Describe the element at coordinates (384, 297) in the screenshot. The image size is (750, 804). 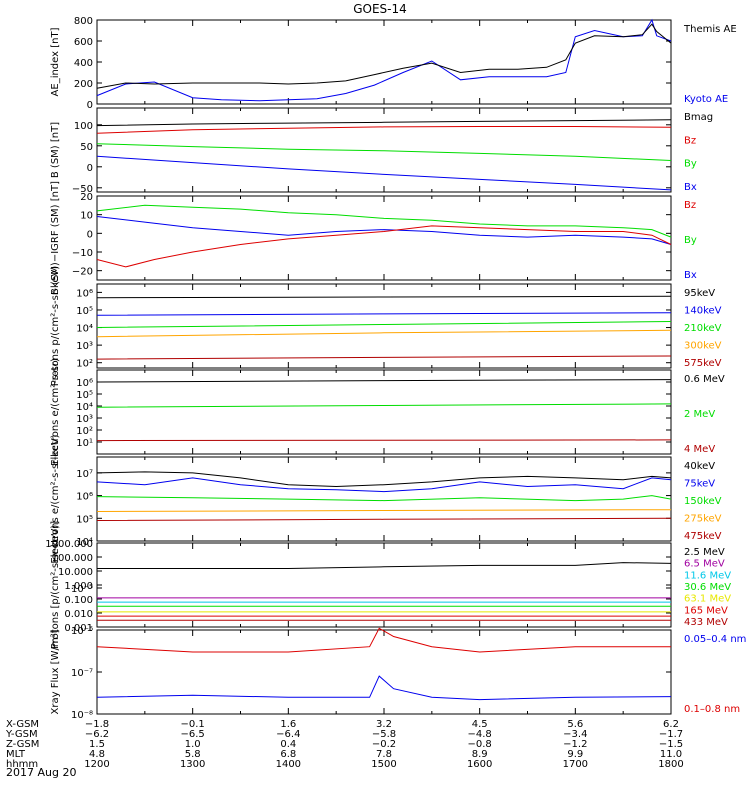
I see `series-line-95kev` at that location.